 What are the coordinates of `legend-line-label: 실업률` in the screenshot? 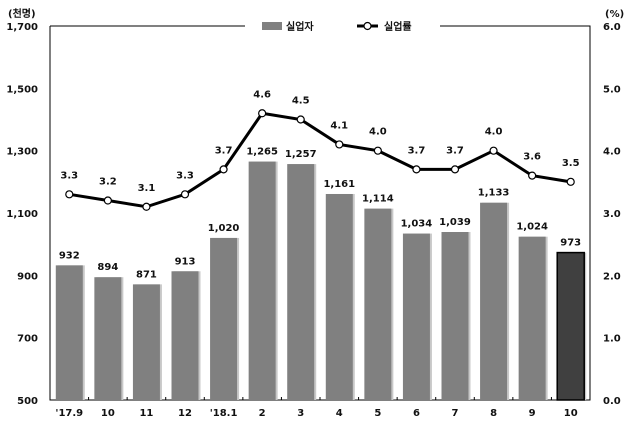 It's located at (398, 26).